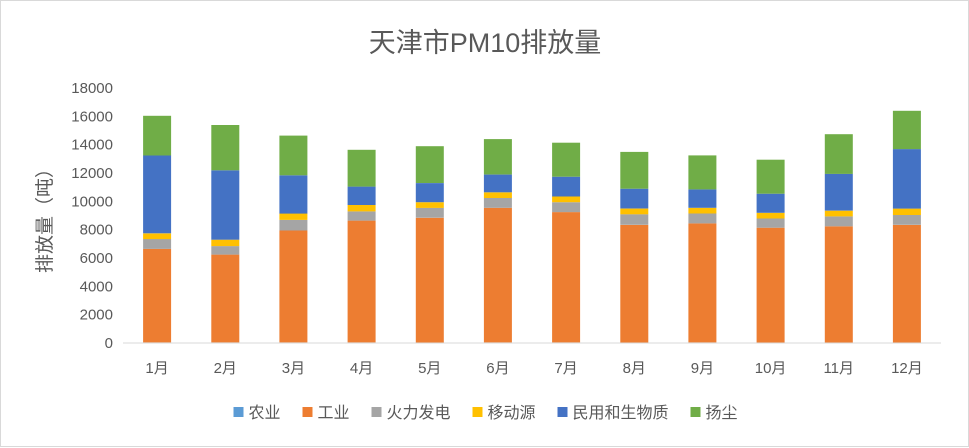 This screenshot has height=448, width=969. Describe the element at coordinates (771, 368) in the screenshot. I see `x-tick-label: 10月` at that location.